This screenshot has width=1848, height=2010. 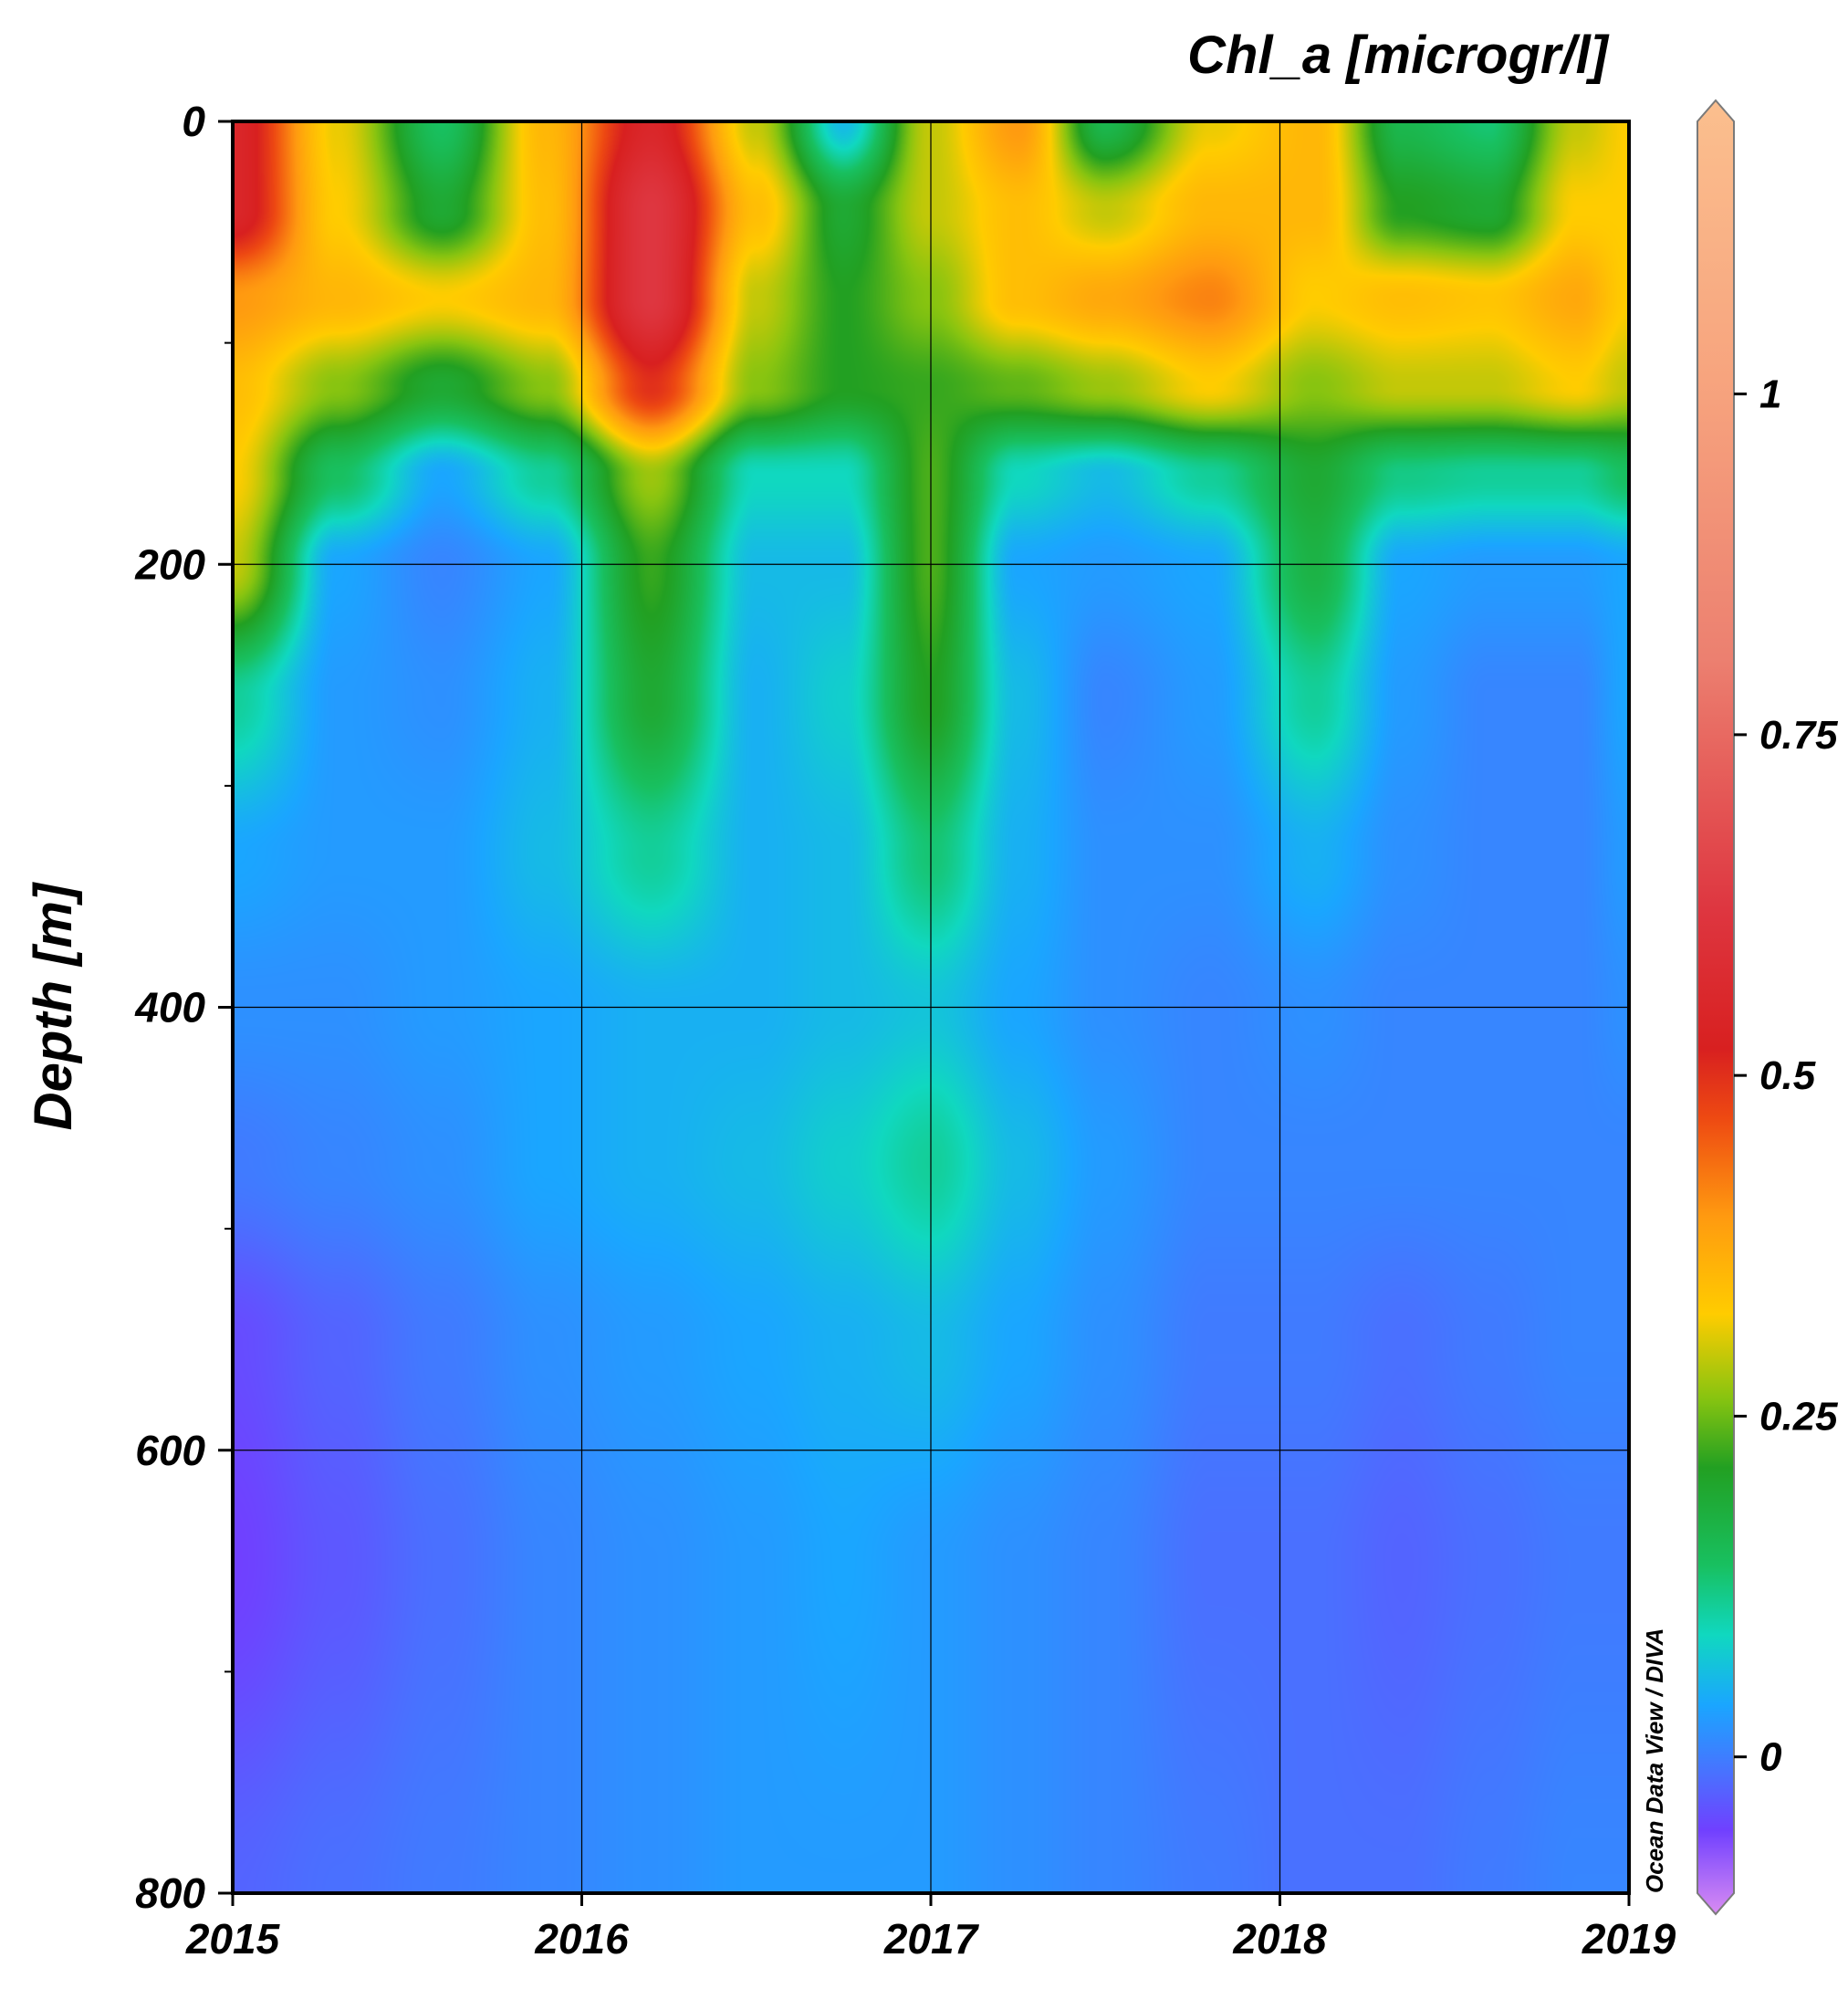 I want to click on colorbar-tick-label: 0.25, so click(x=1798, y=1417).